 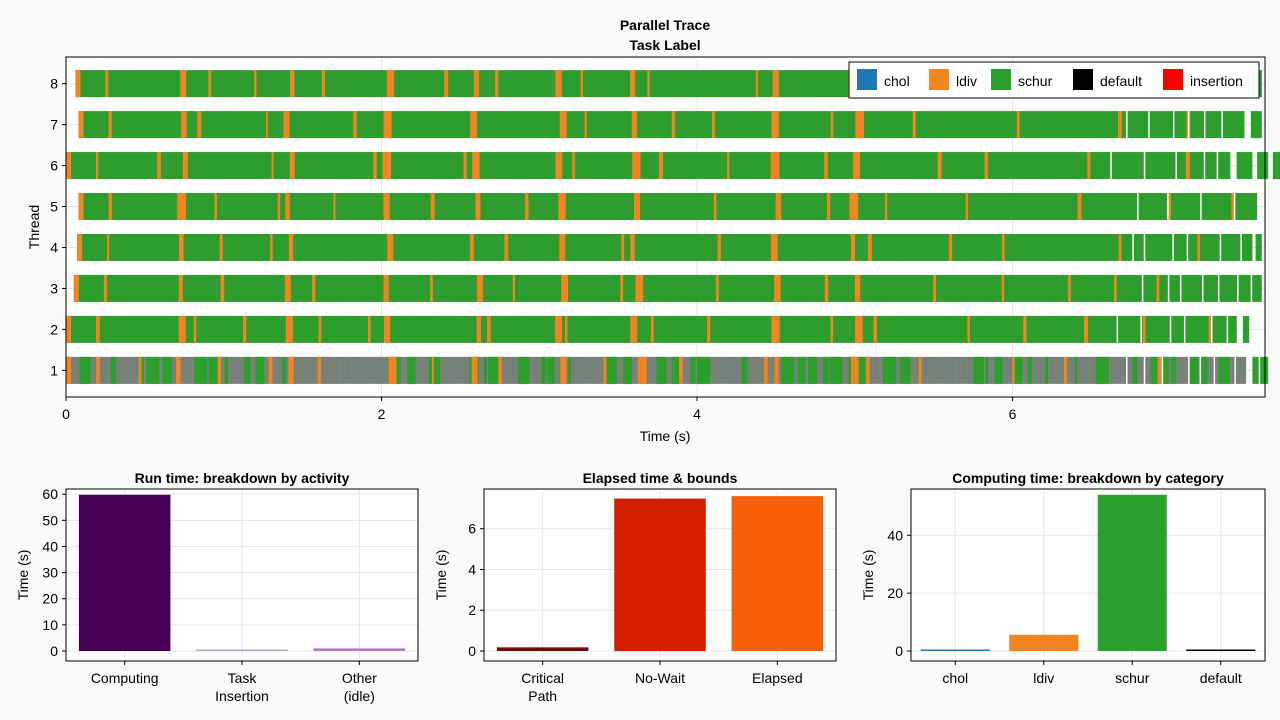 I want to click on trace-xtick-label: 2, so click(x=382, y=414).